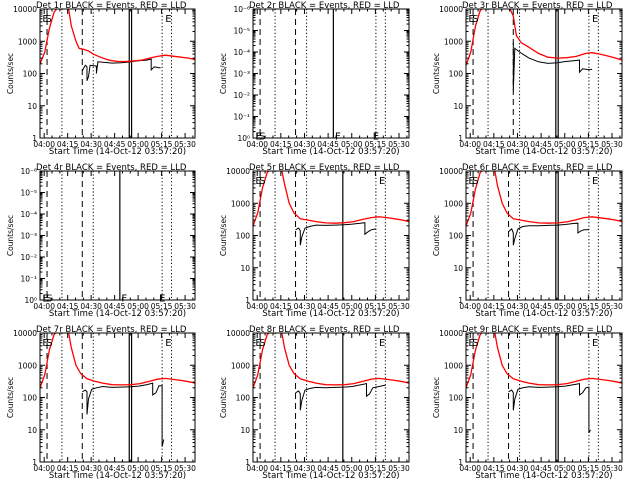 The height and width of the screenshot is (485, 640). What do you see at coordinates (324, 330) in the screenshot?
I see `chart-title: Det 8r BLACK = Events, RED = LLD` at bounding box center [324, 330].